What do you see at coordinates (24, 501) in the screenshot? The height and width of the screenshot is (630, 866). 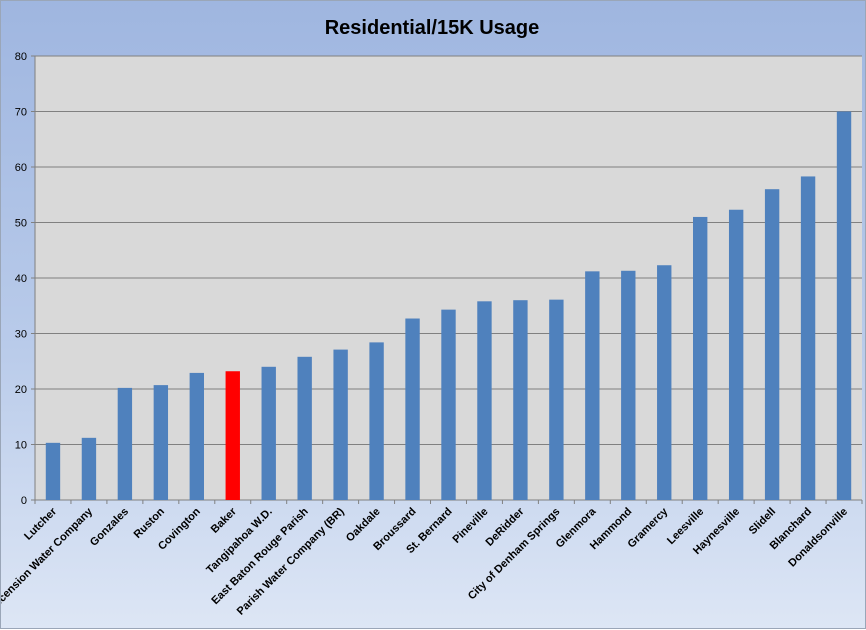 I see `y-tick-label: 0` at bounding box center [24, 501].